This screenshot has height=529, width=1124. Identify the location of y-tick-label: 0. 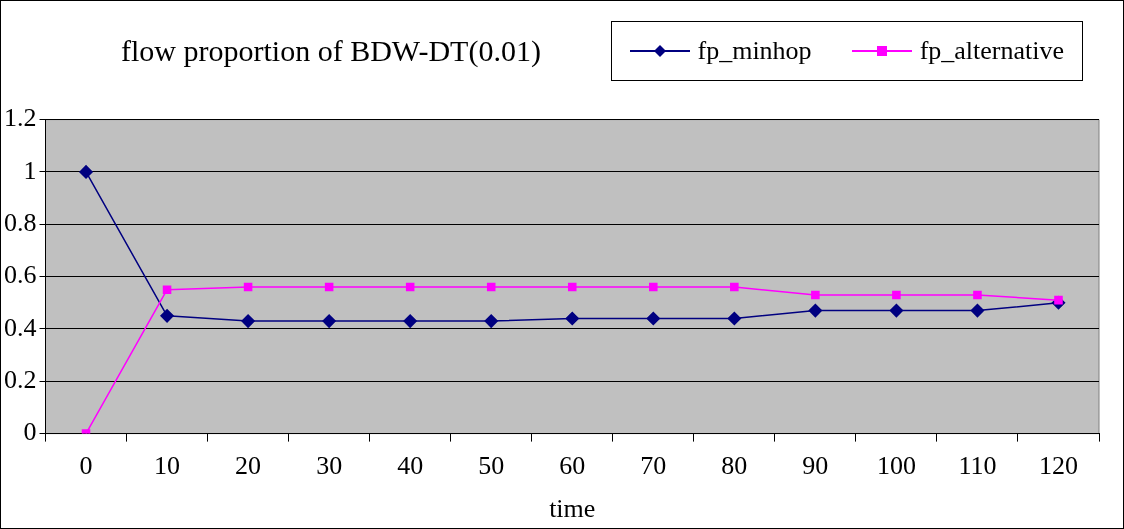
(30, 432).